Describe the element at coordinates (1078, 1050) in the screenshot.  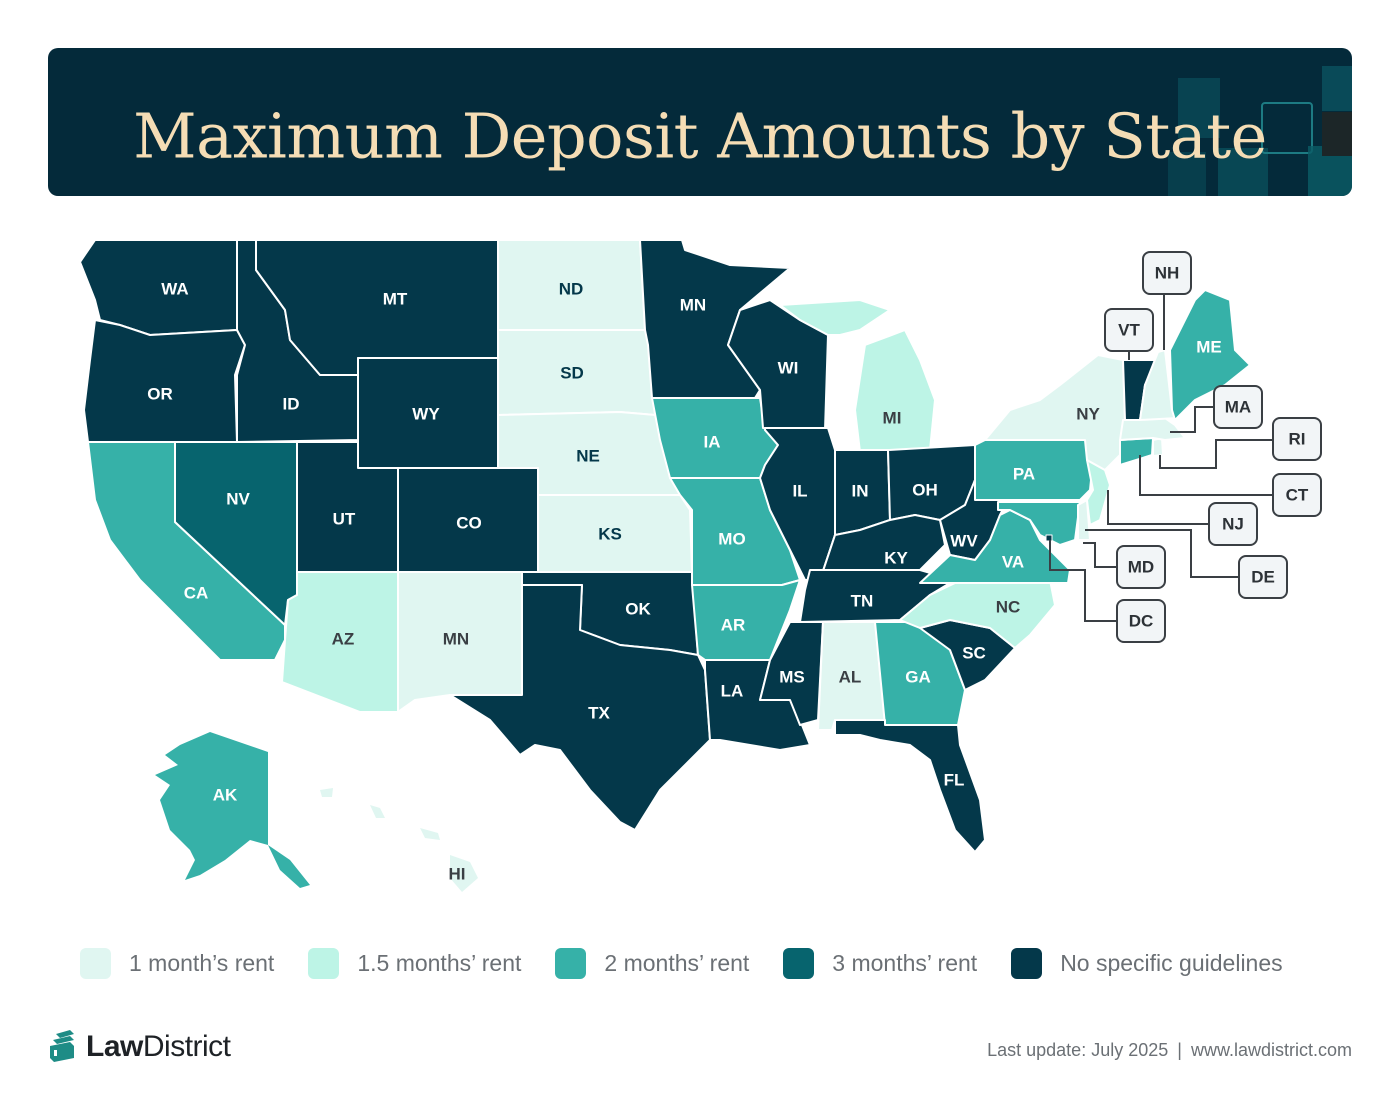
I see `last-update: Last update: July 2025` at that location.